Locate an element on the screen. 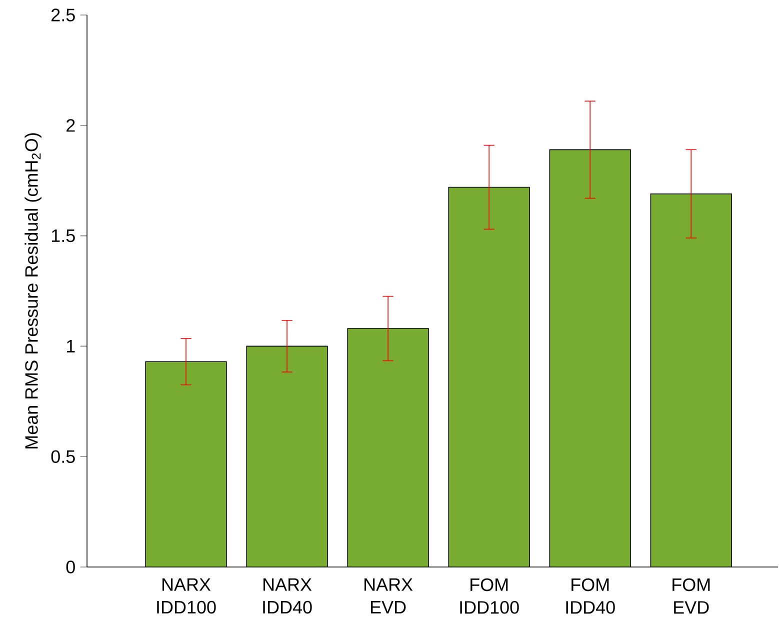 The width and height of the screenshot is (779, 636). x-tick-label: FOM EVD is located at coordinates (691, 596).